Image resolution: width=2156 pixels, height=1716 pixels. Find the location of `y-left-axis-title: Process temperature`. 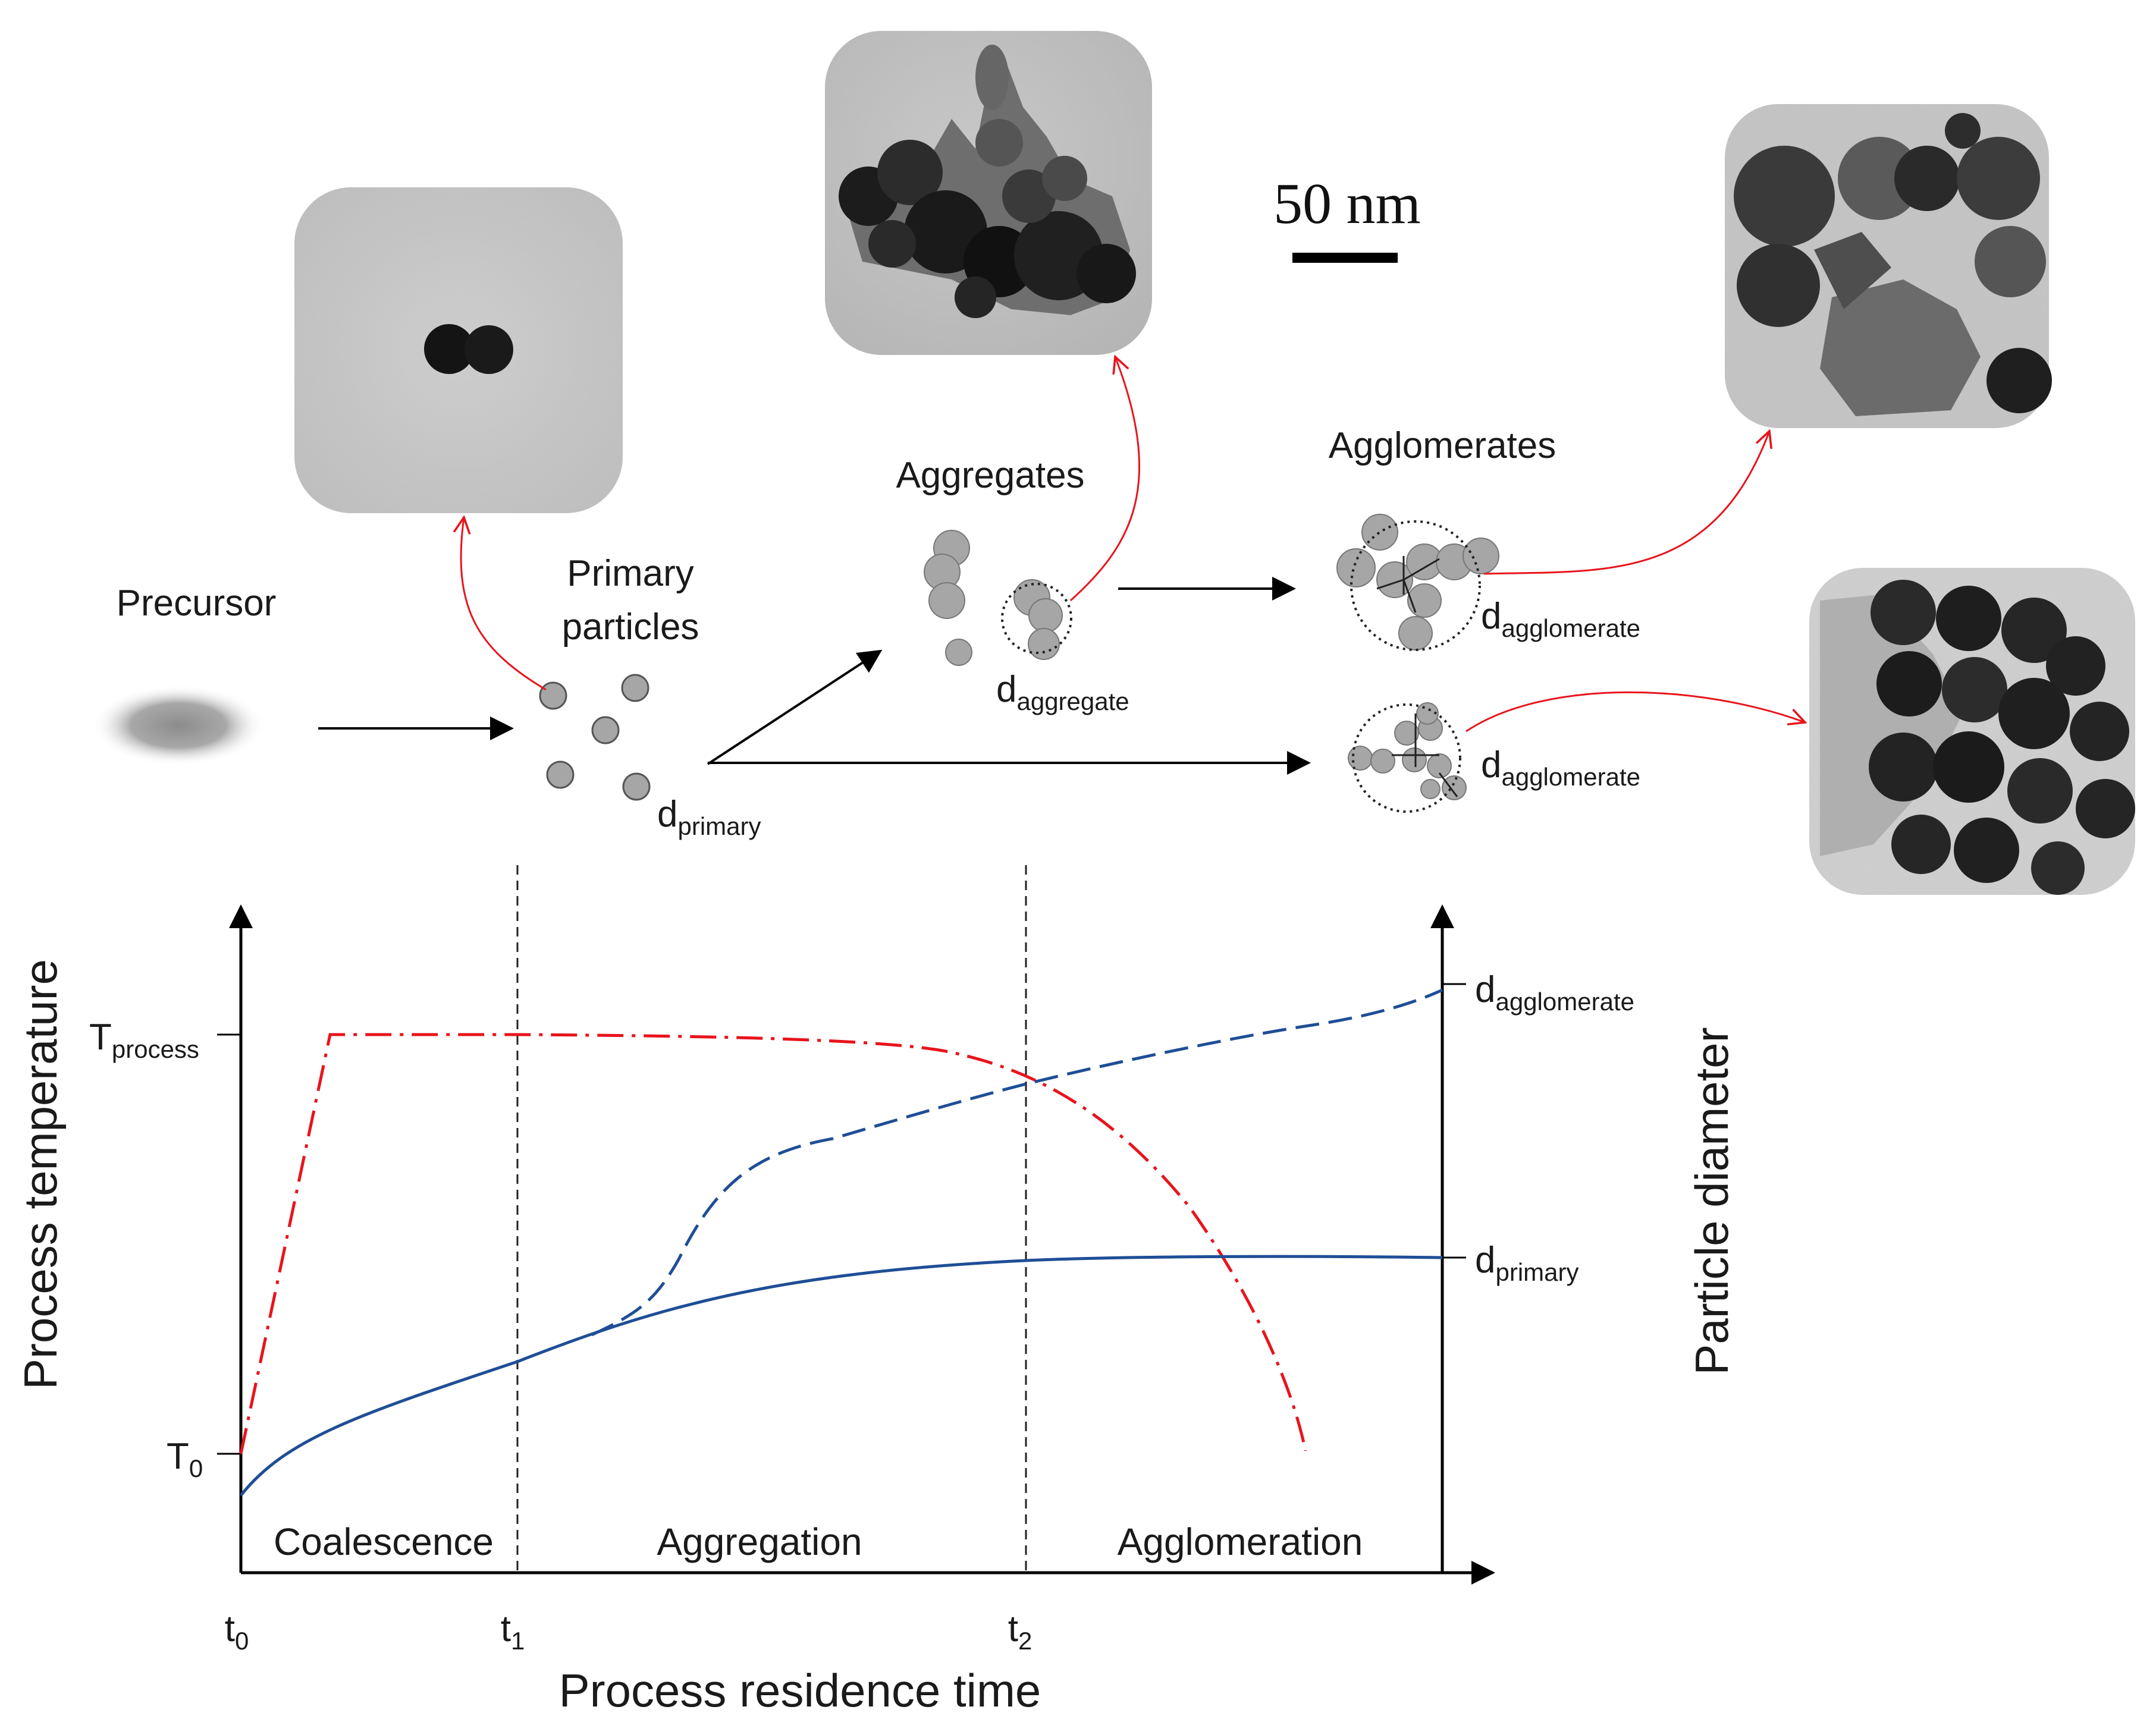

y-left-axis-title: Process temperature is located at coordinates (40, 1174).